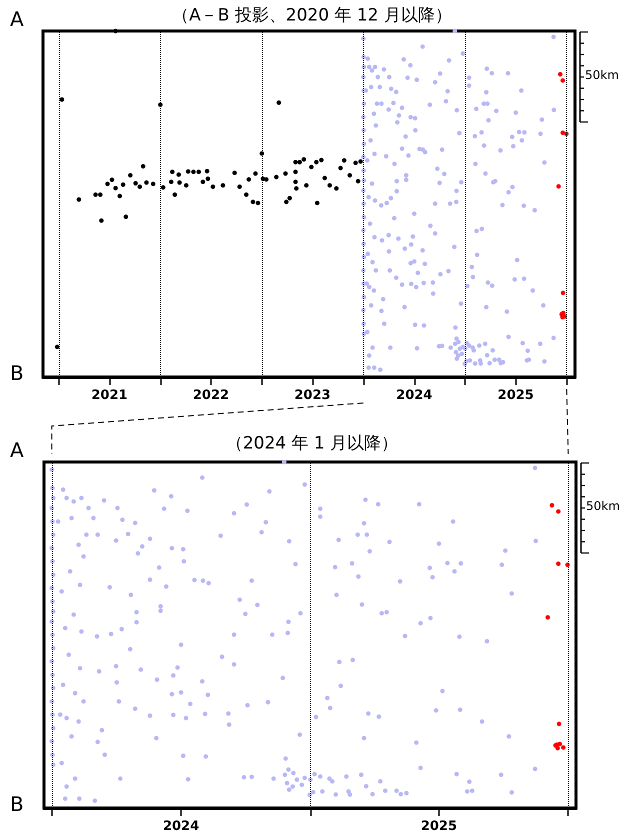  I want to click on chart-title: （2024 年 1 月以降）, so click(312, 444).